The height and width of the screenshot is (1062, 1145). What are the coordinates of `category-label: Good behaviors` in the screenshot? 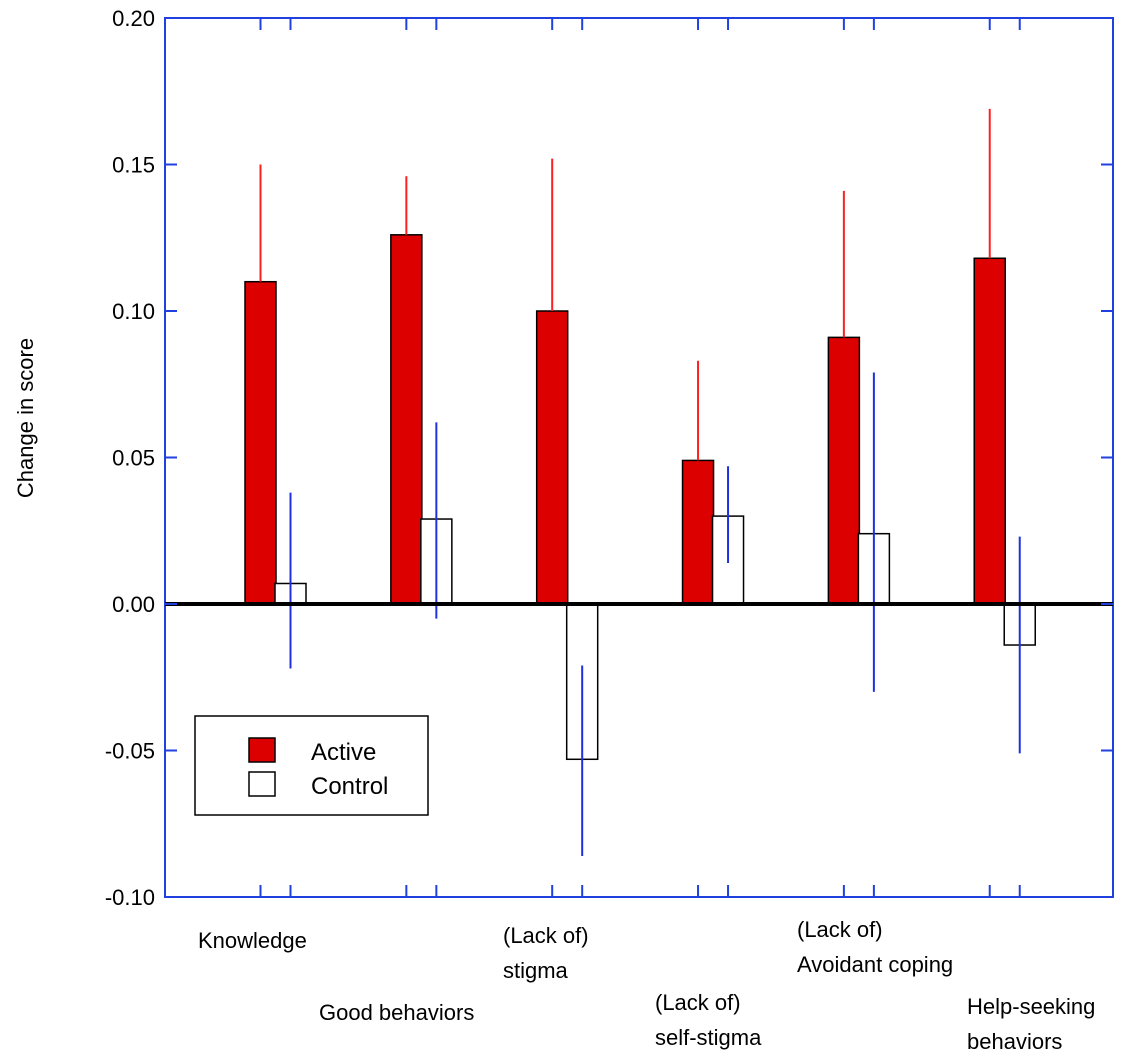 It's located at (396, 1012).